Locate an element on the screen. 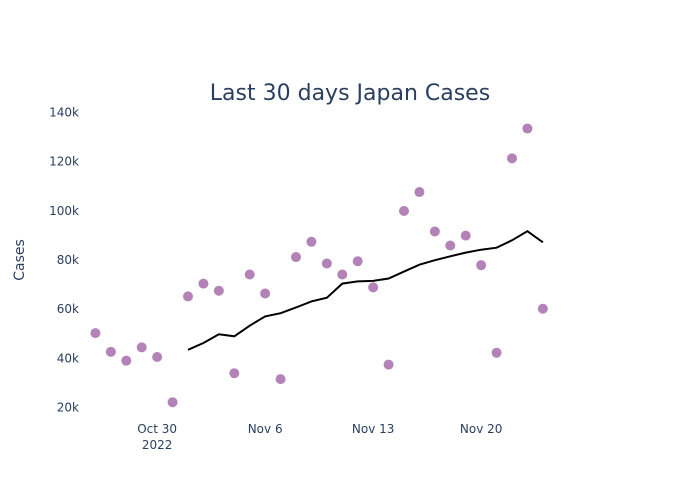 This screenshot has width=700, height=500. x-tick-label: Oct 30 is located at coordinates (157, 429).